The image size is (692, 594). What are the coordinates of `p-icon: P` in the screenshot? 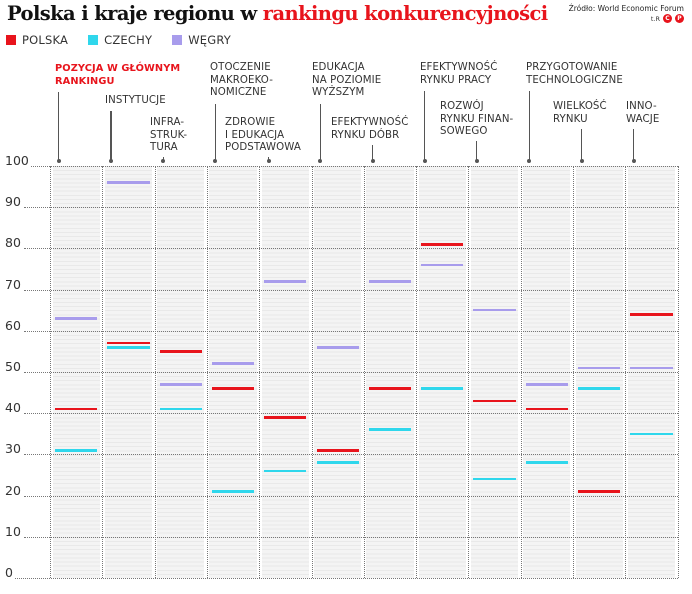 It's located at (679, 18).